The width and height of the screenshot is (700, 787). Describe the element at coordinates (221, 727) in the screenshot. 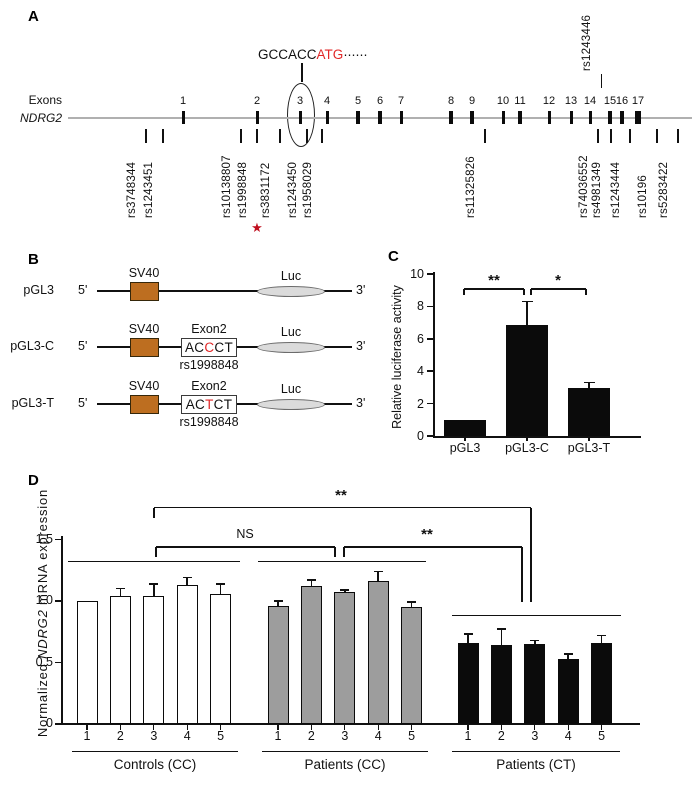

I see `d-x-tick-Controls (CC)-5` at that location.